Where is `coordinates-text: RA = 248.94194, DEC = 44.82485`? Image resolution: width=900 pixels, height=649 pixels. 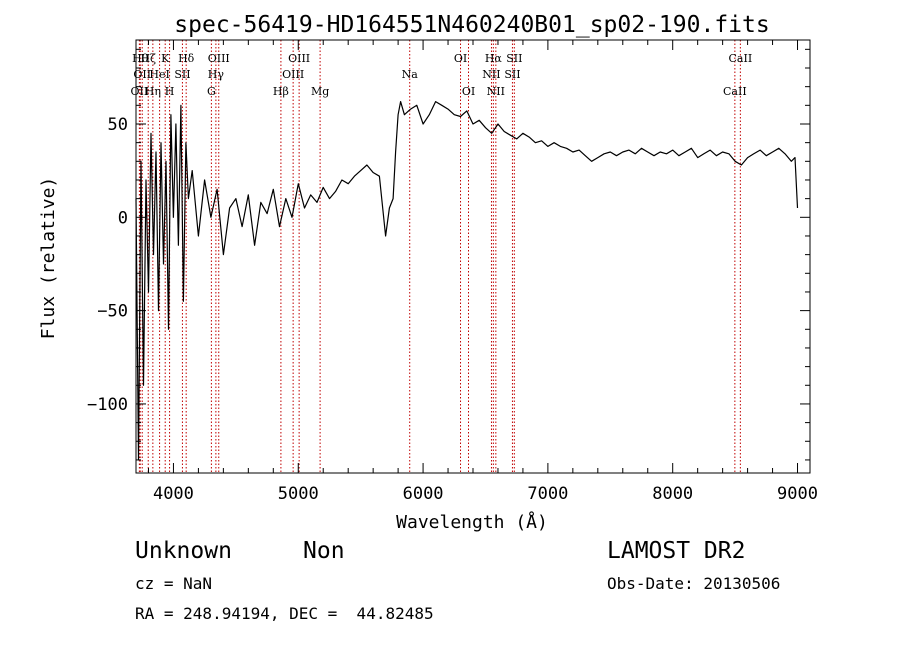
coordinates-text: RA = 248.94194, DEC = 44.82485 is located at coordinates (284, 613).